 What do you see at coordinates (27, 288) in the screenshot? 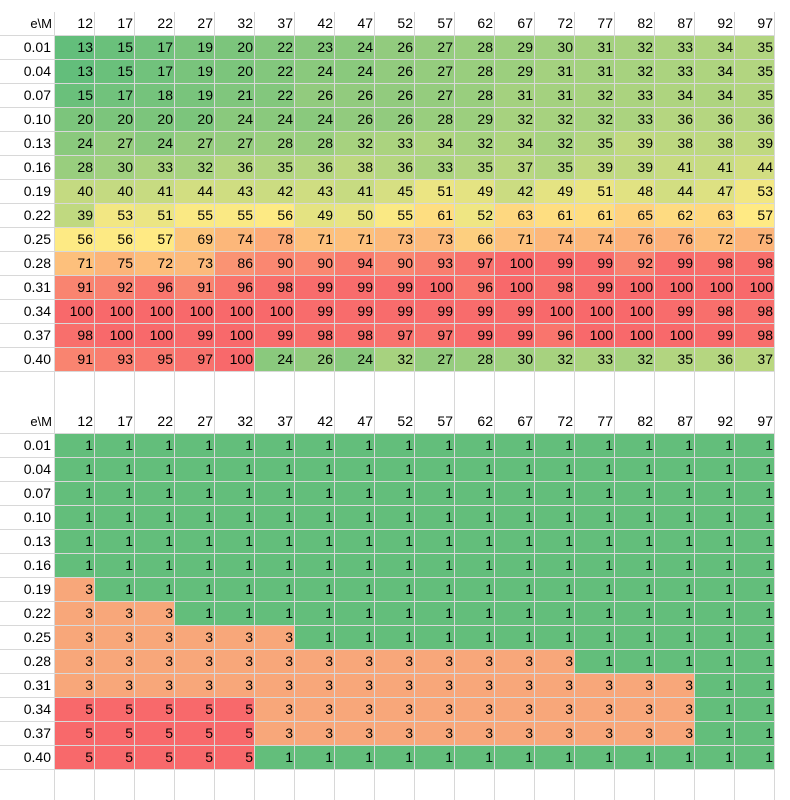
I see `row-header: 0.31` at bounding box center [27, 288].